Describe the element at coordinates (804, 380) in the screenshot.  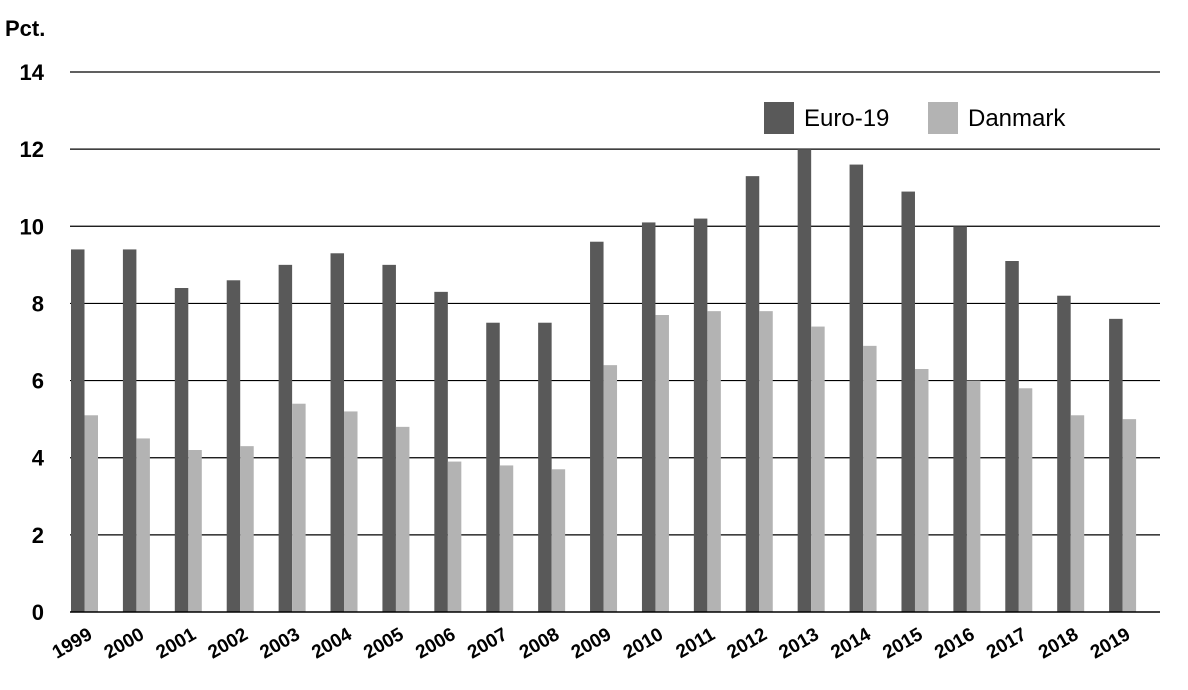
I see `bar-euro-19-2013` at that location.